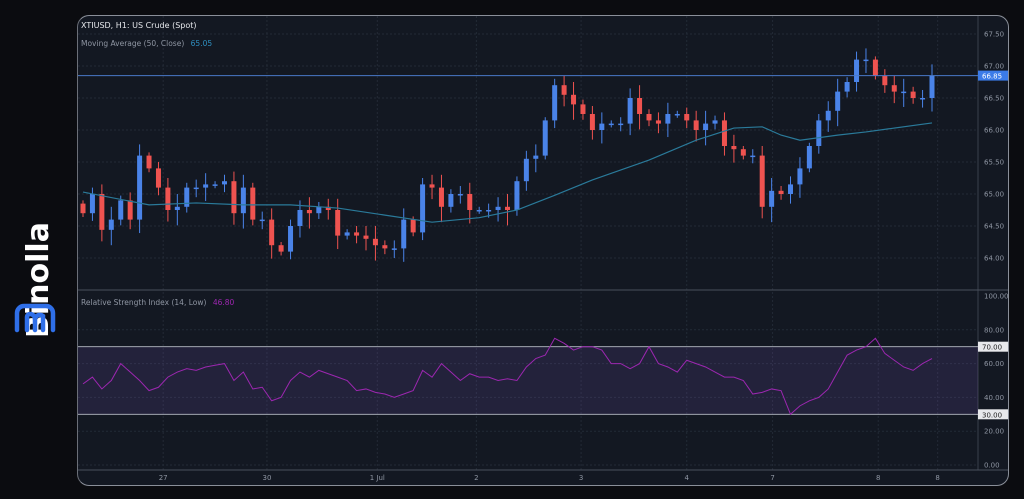 The height and width of the screenshot is (499, 1024). I want to click on rsi-level-label: 30.00, so click(992, 415).